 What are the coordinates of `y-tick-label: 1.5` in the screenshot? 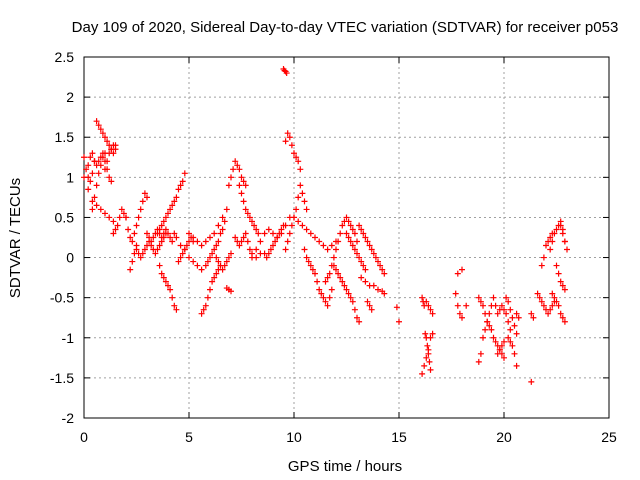 It's located at (65, 137).